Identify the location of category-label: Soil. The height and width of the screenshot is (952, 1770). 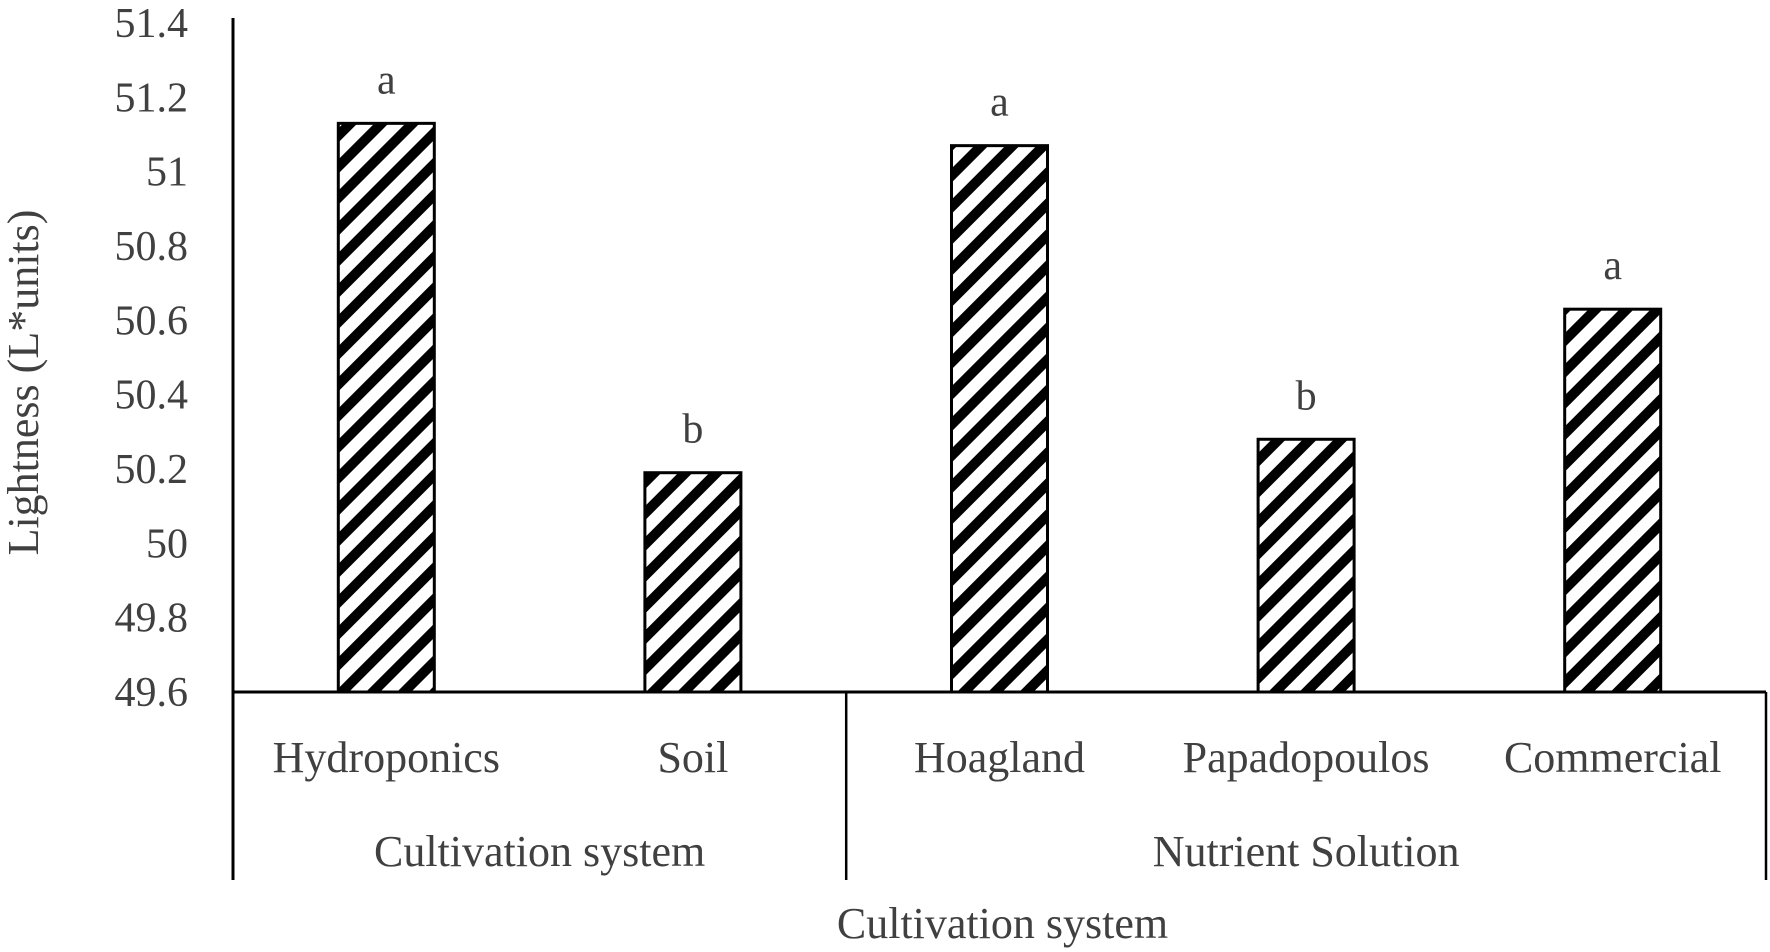
(692, 757).